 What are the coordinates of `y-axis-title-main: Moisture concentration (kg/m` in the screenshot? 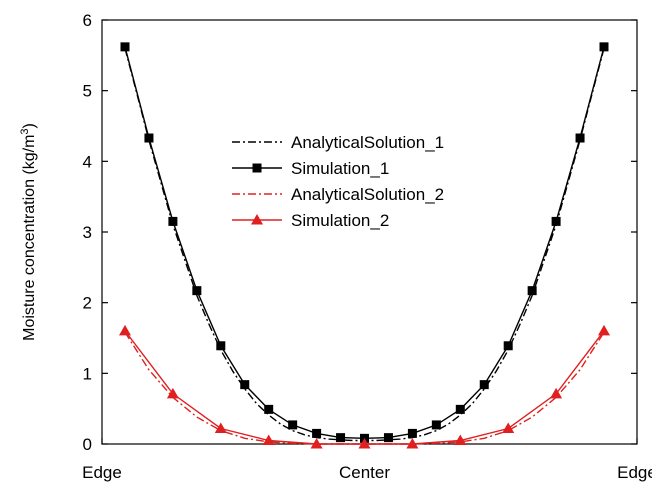 It's located at (29, 238).